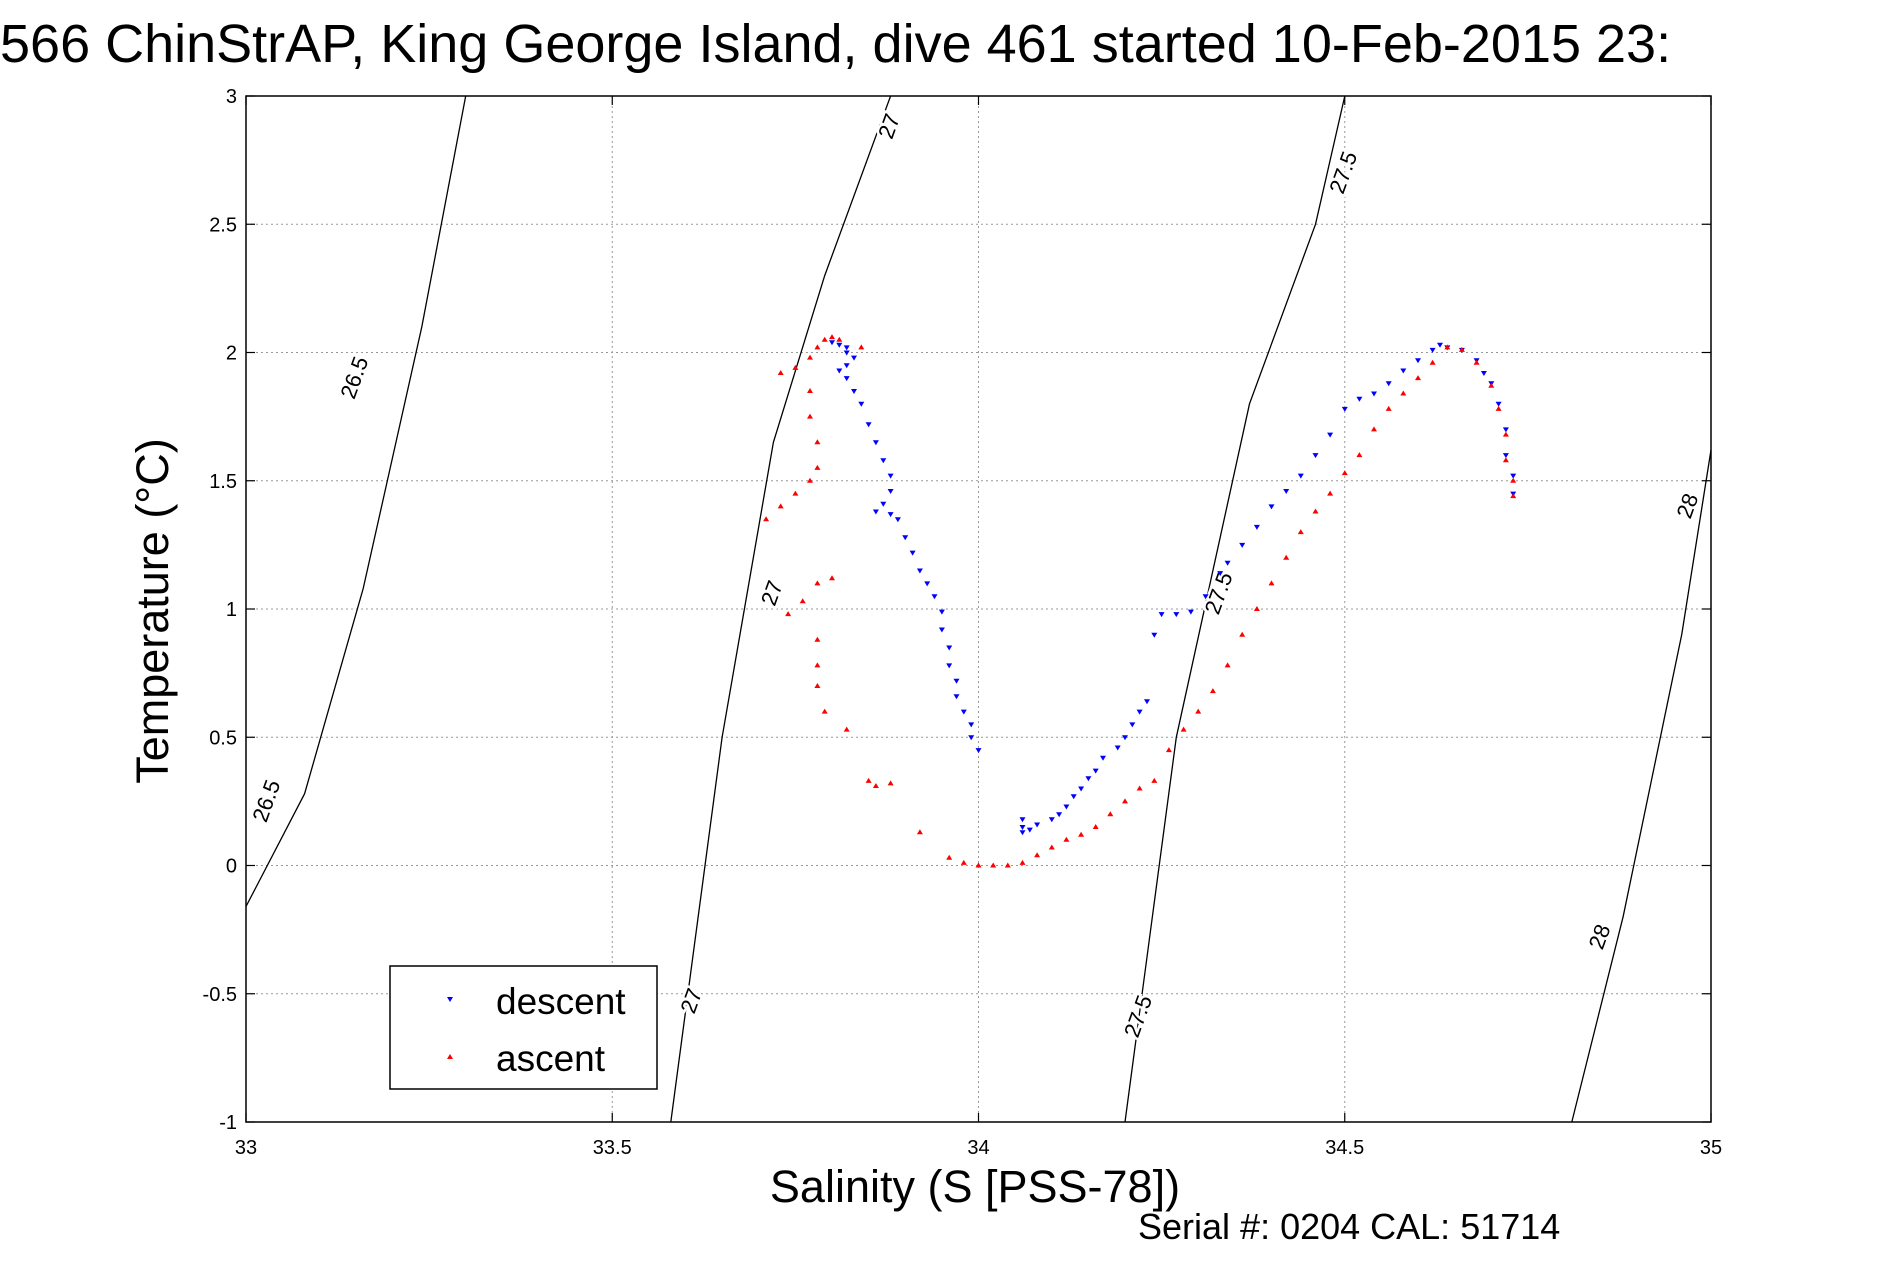  What do you see at coordinates (231, 354) in the screenshot?
I see `y-tick-label: 2` at bounding box center [231, 354].